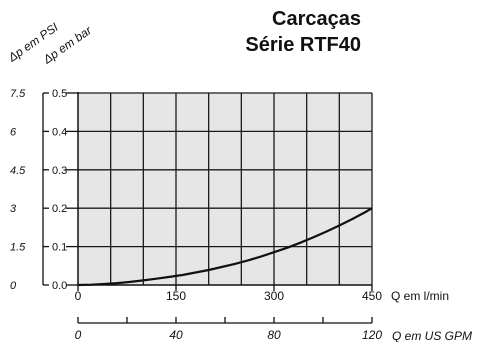 The image size is (483, 342). Describe the element at coordinates (59, 286) in the screenshot. I see `y-tick-label: 0.0` at that location.